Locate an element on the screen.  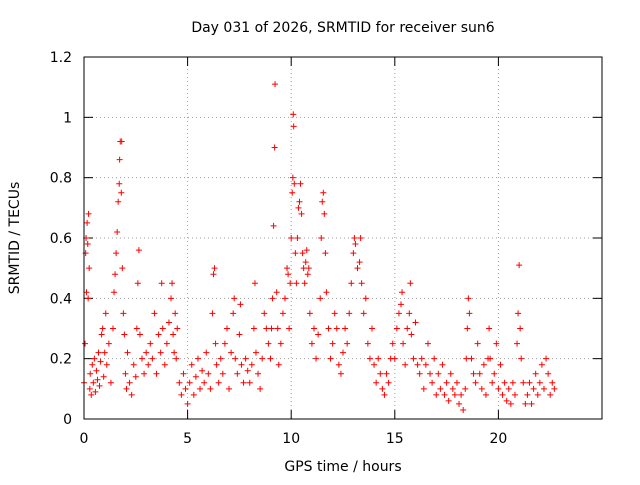
x-tick-label: 15 is located at coordinates (395, 439).